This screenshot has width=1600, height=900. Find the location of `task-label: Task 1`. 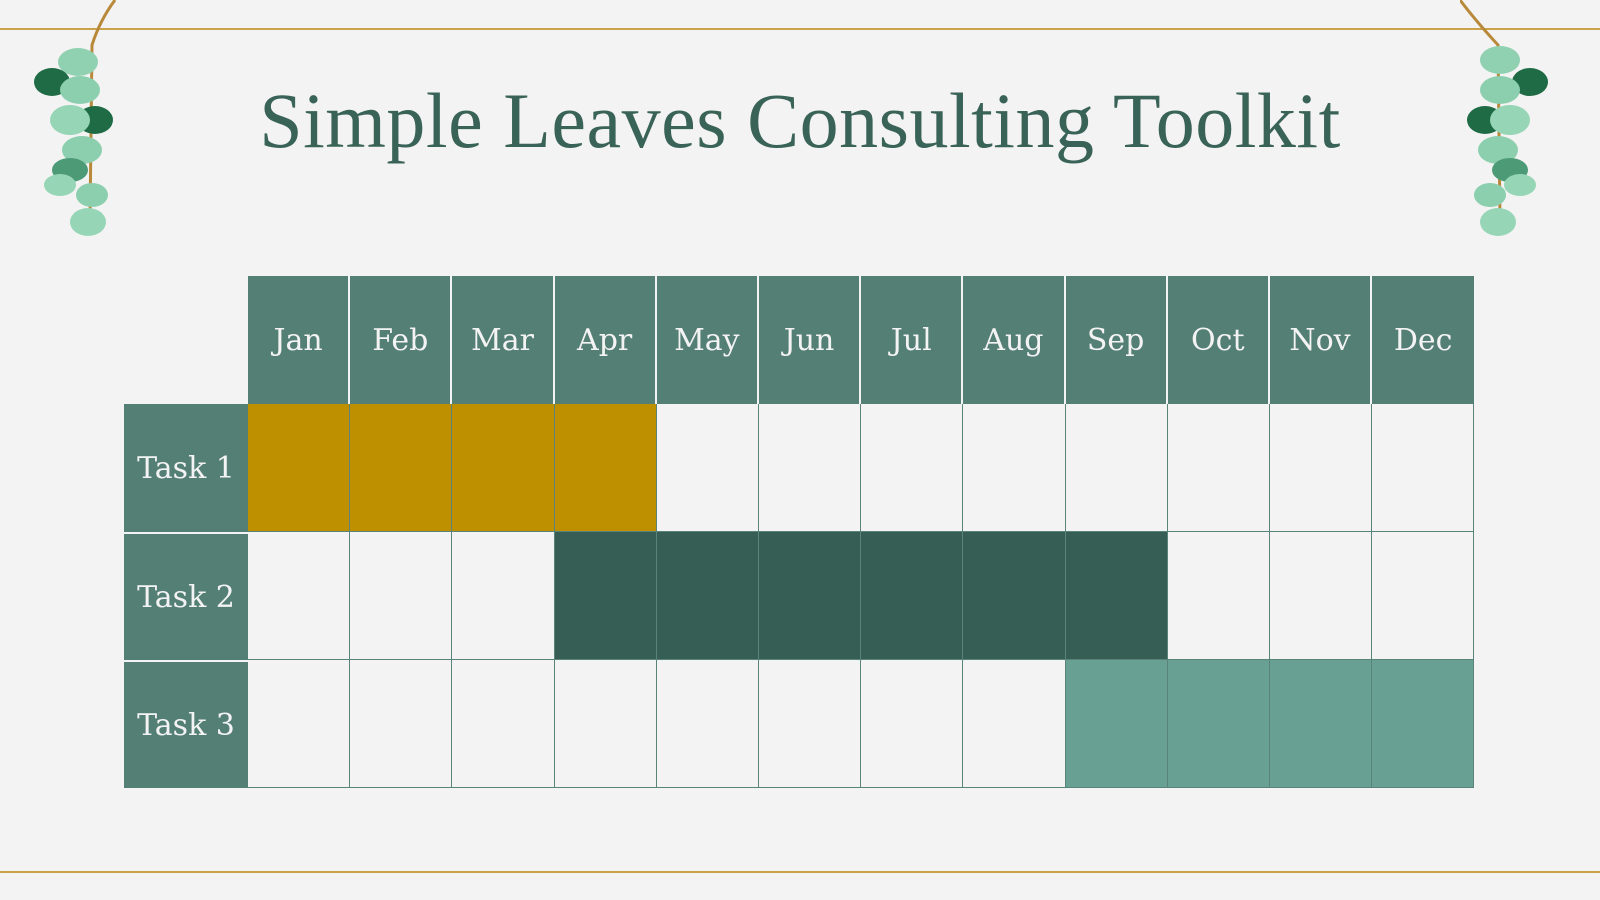

task-label: Task 1 is located at coordinates (186, 468).